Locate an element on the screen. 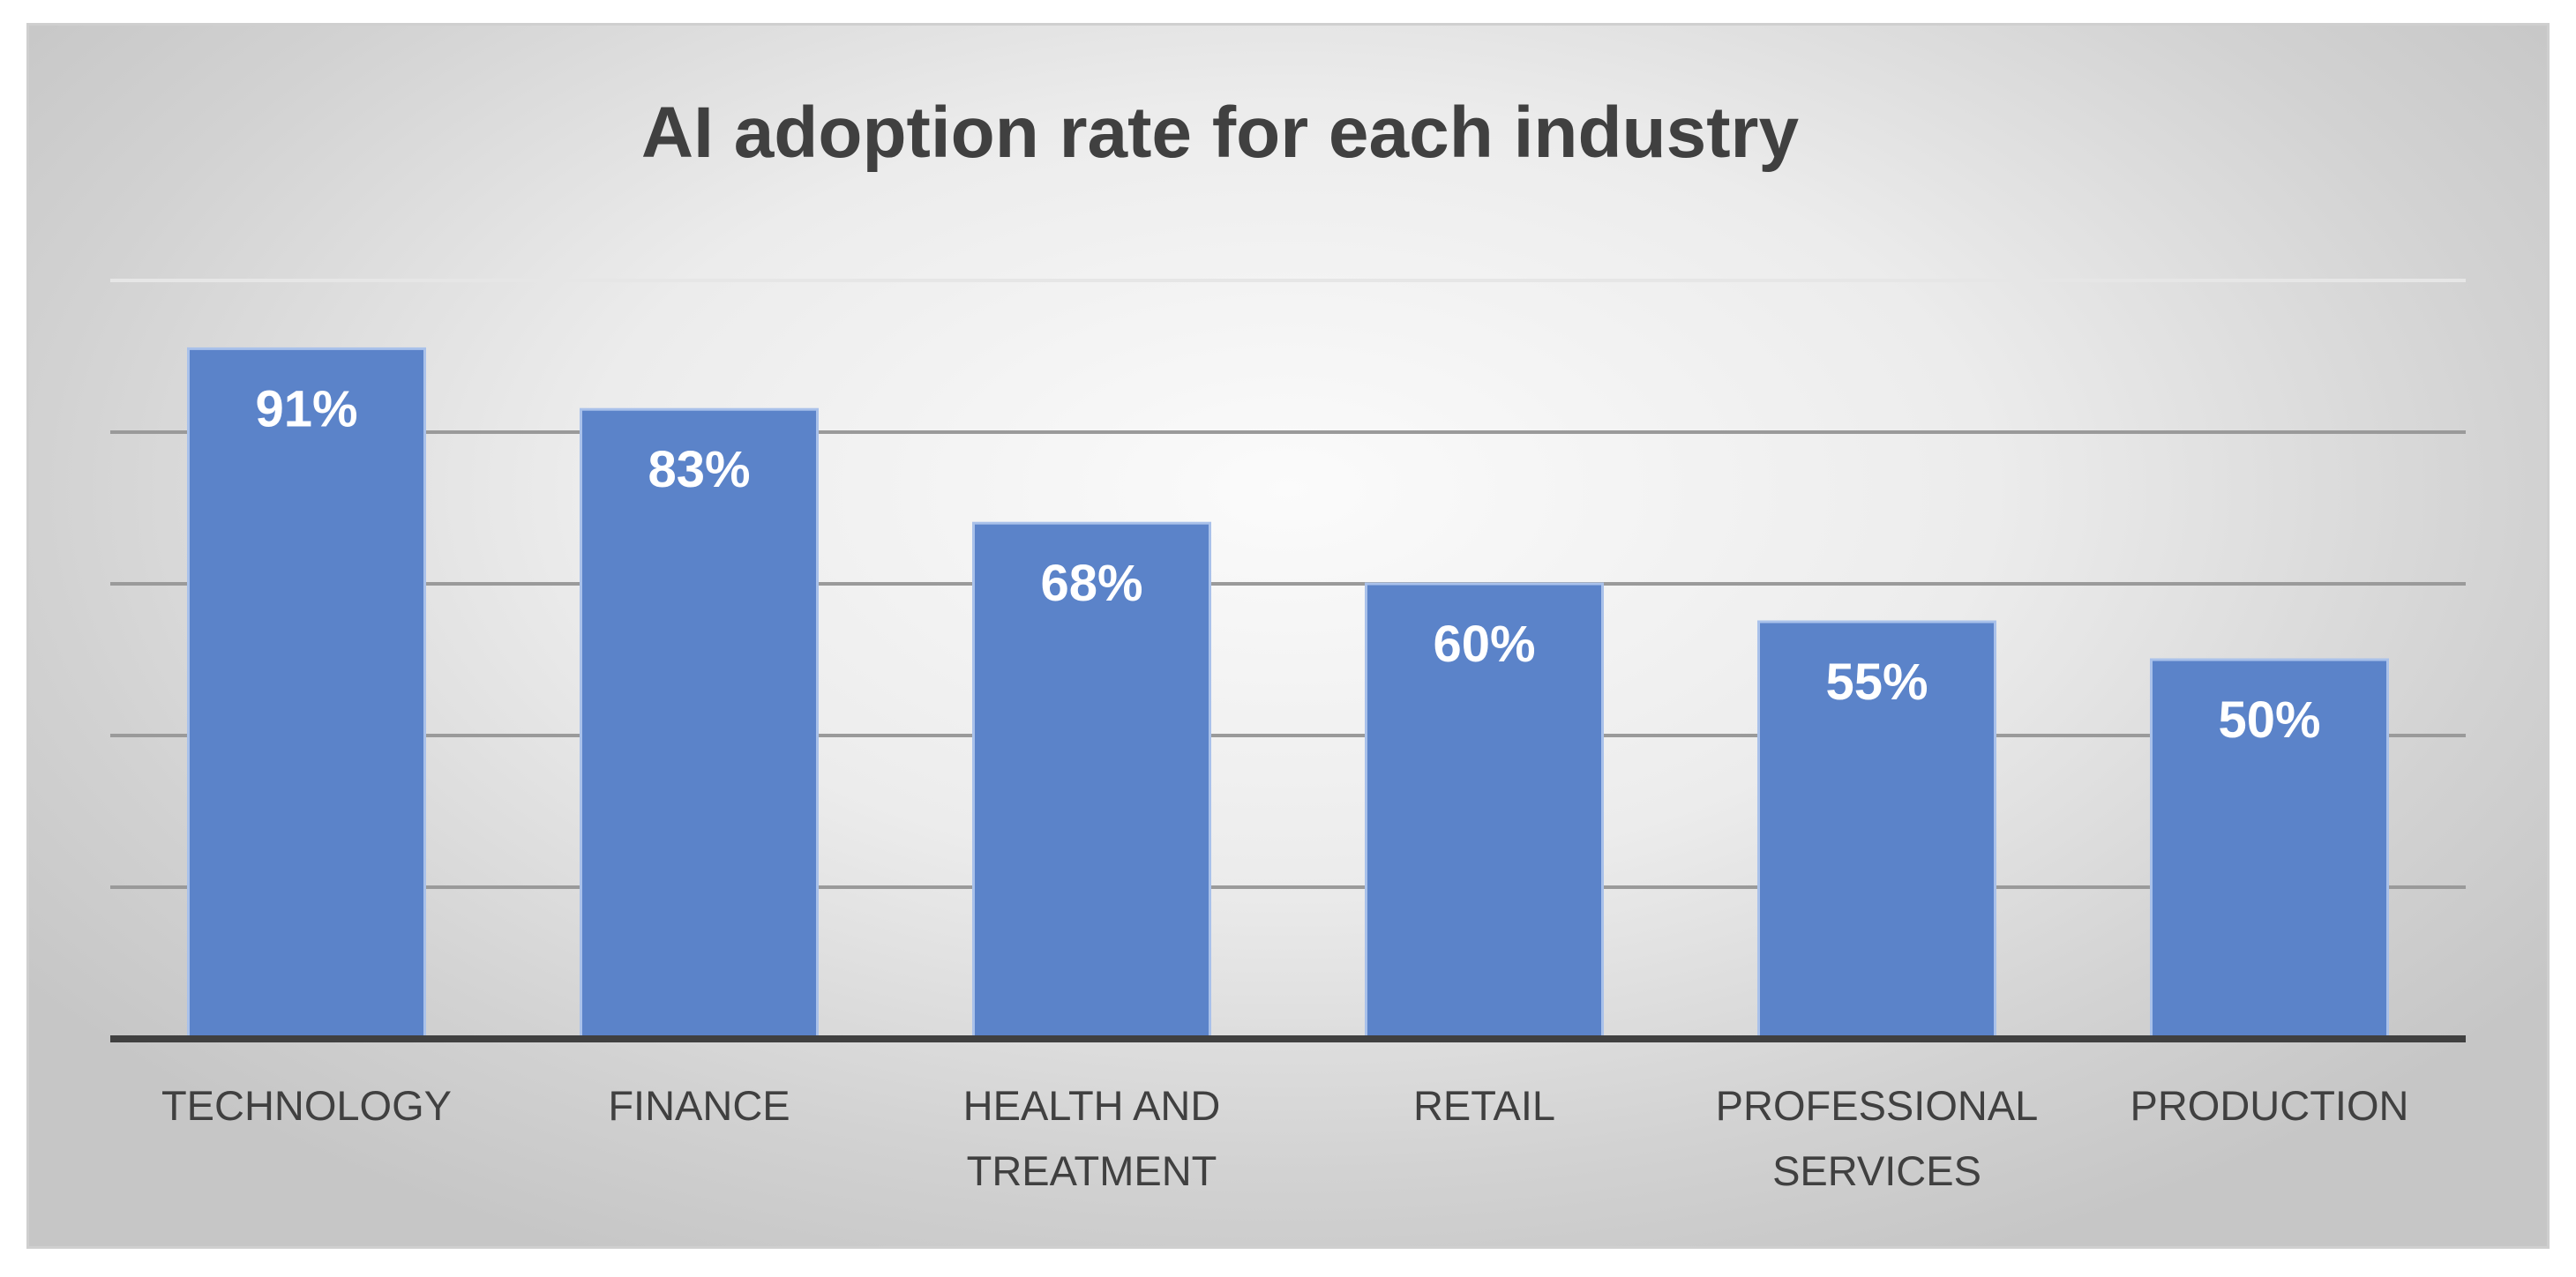  category-label-line: FINANCE is located at coordinates (699, 1105).